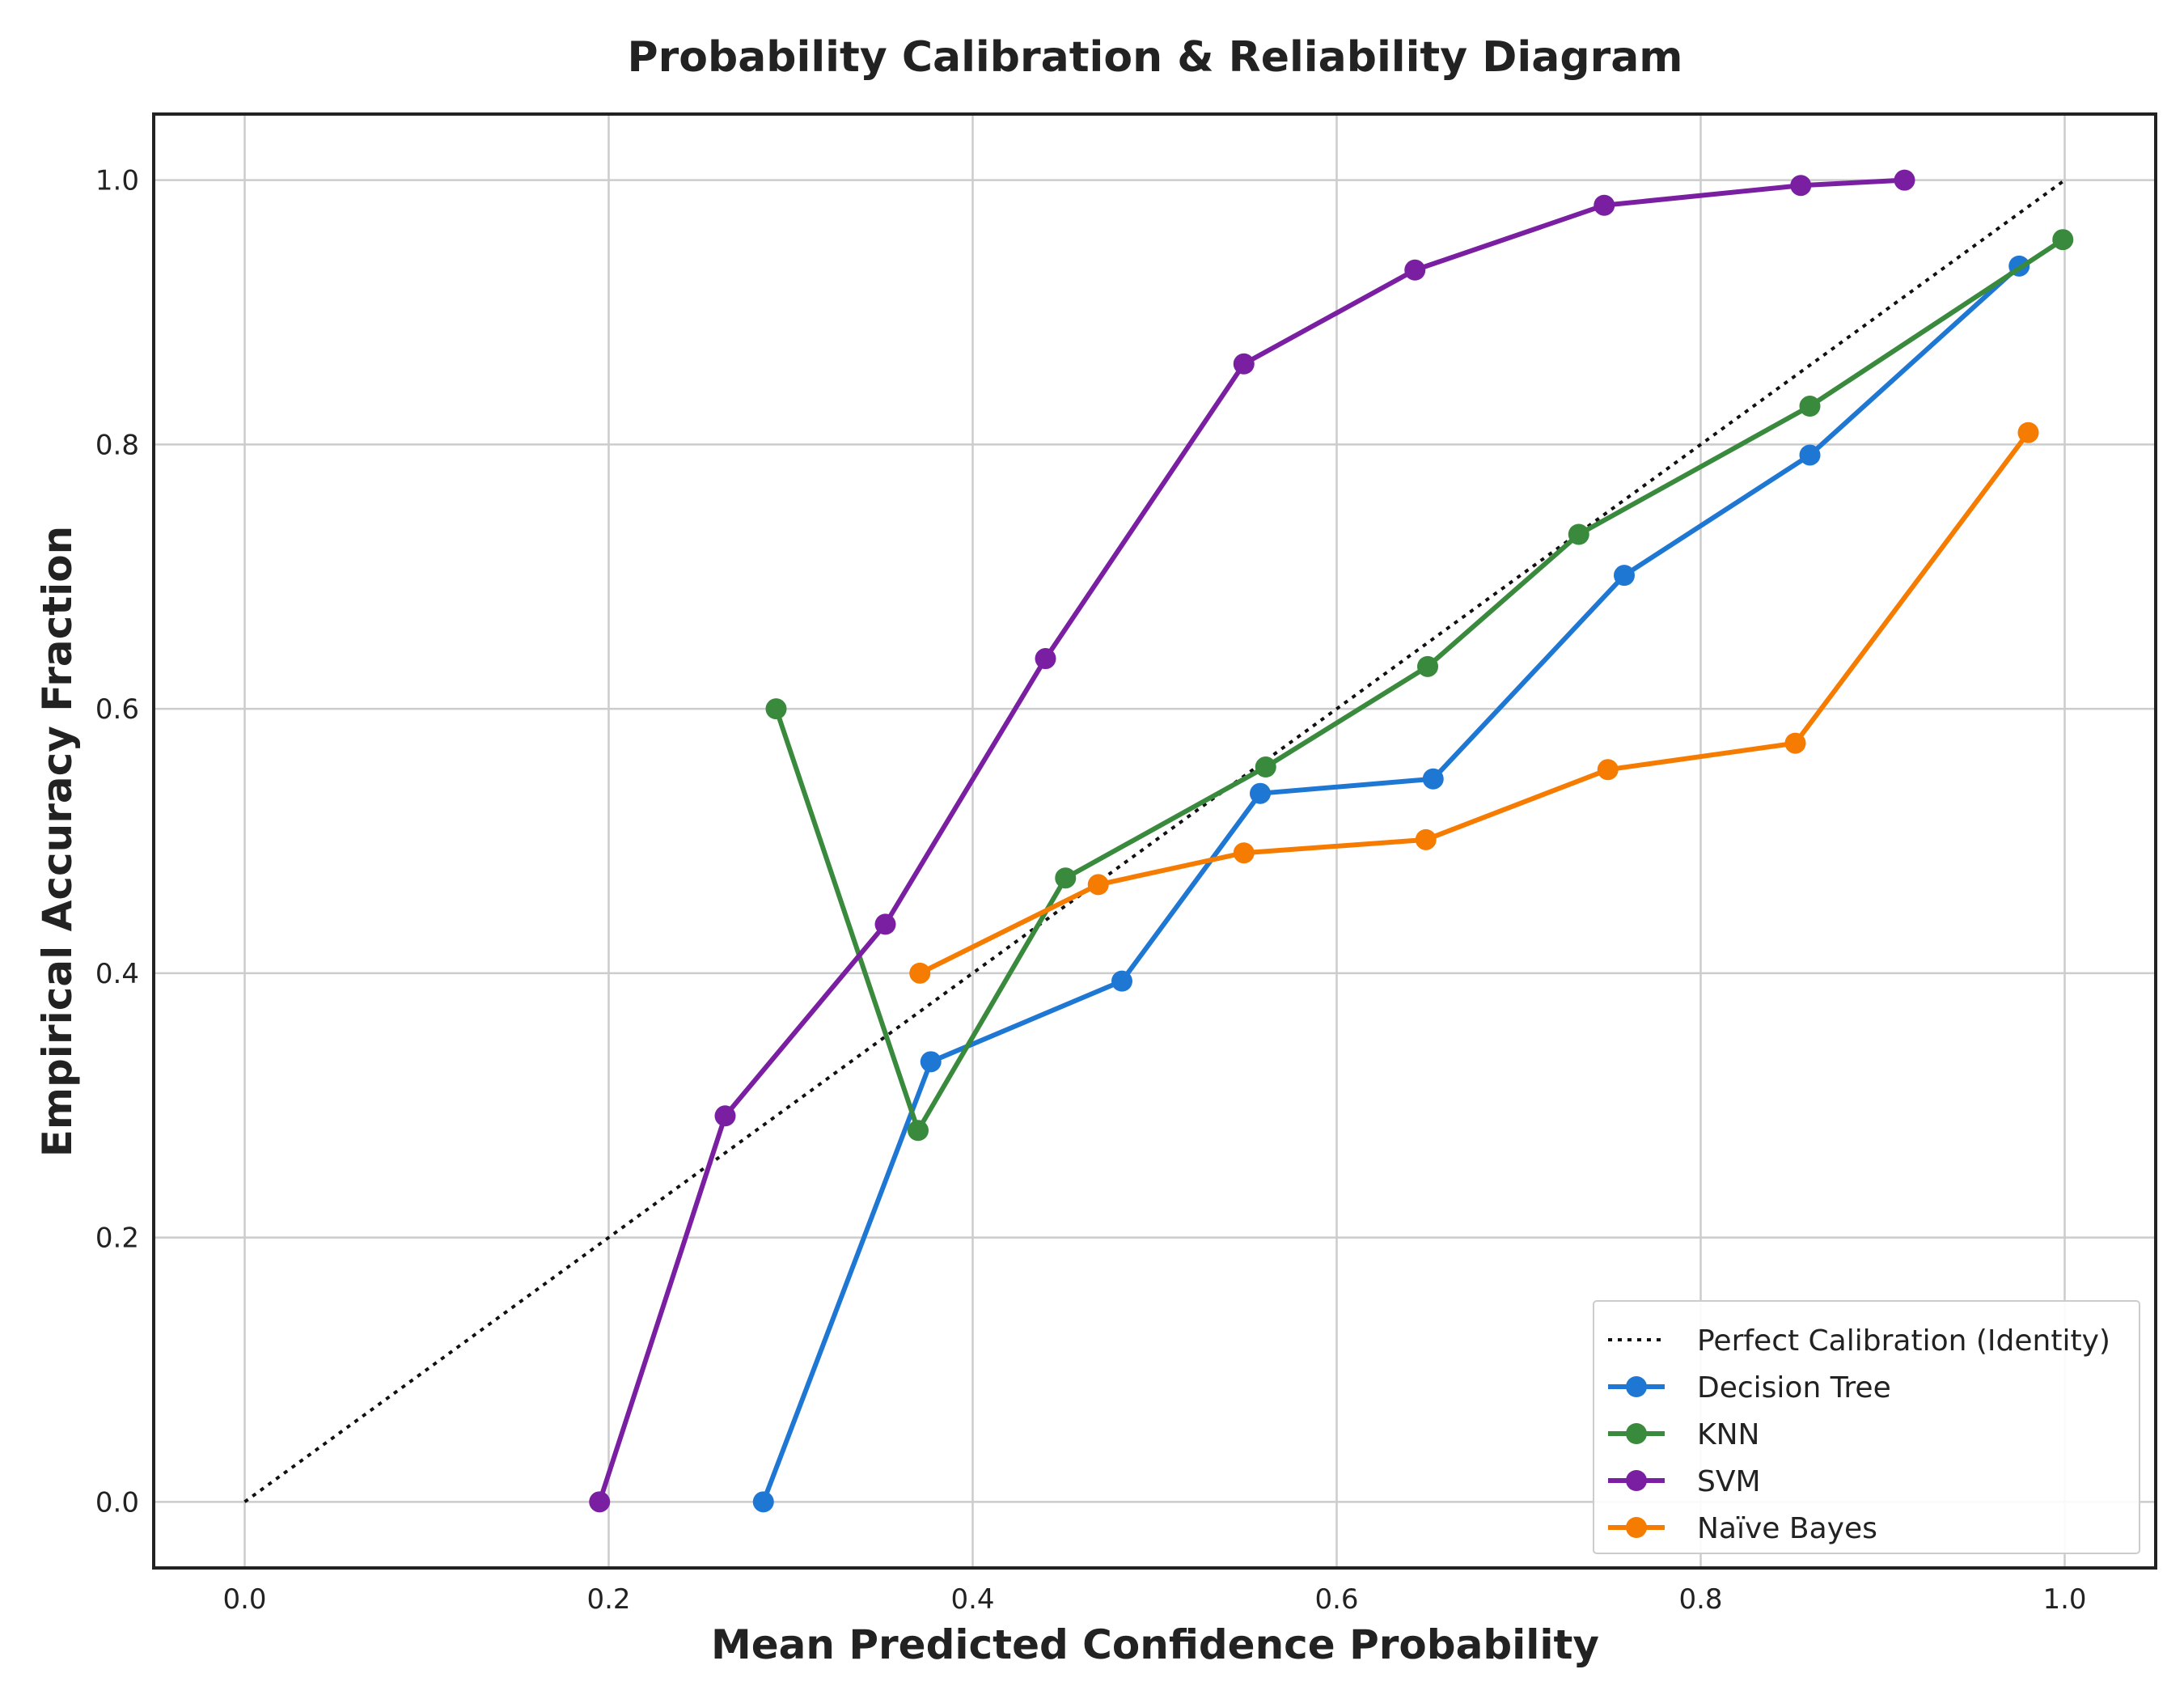 This screenshot has width=2184, height=1699. I want to click on x-tick-label: 0.8, so click(1700, 1599).